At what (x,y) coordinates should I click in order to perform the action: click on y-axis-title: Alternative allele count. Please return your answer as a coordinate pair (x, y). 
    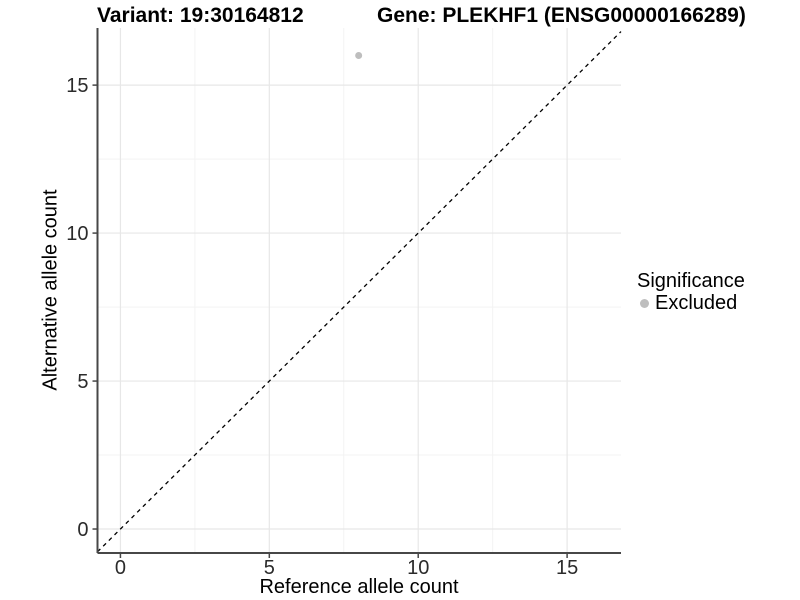
    Looking at the image, I should click on (50, 290).